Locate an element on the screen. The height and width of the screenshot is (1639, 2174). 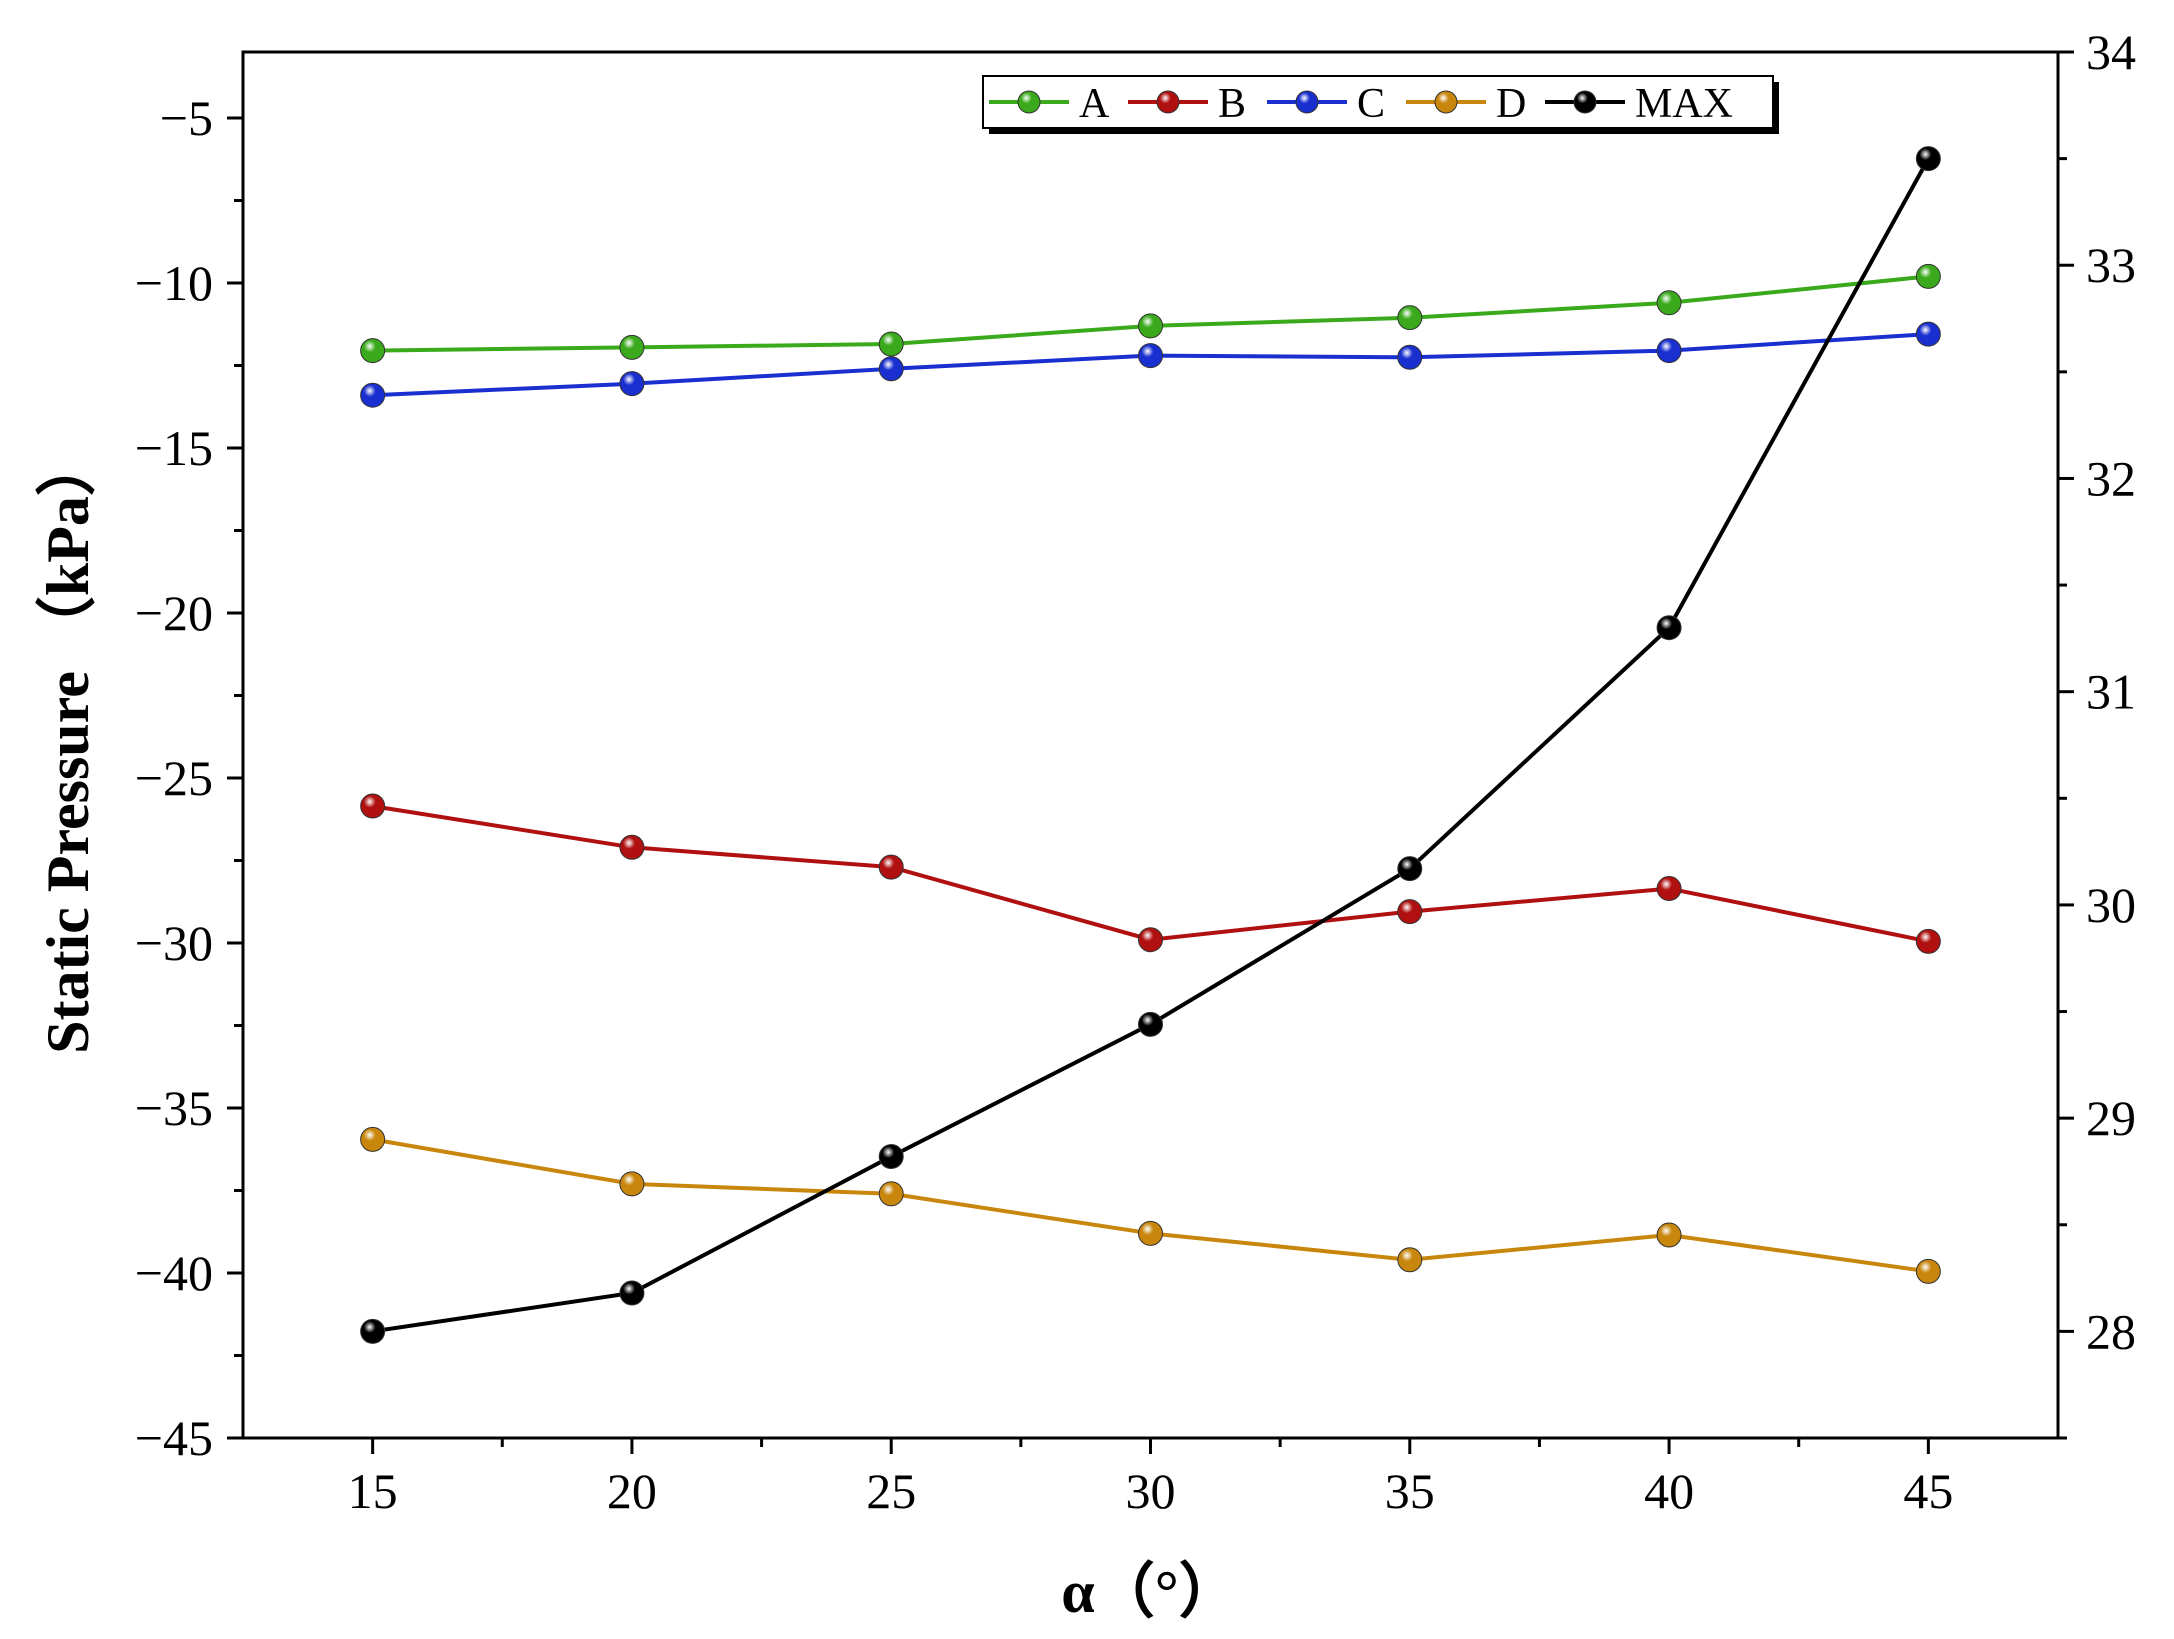
y-tick-label: −20 is located at coordinates (174, 613).